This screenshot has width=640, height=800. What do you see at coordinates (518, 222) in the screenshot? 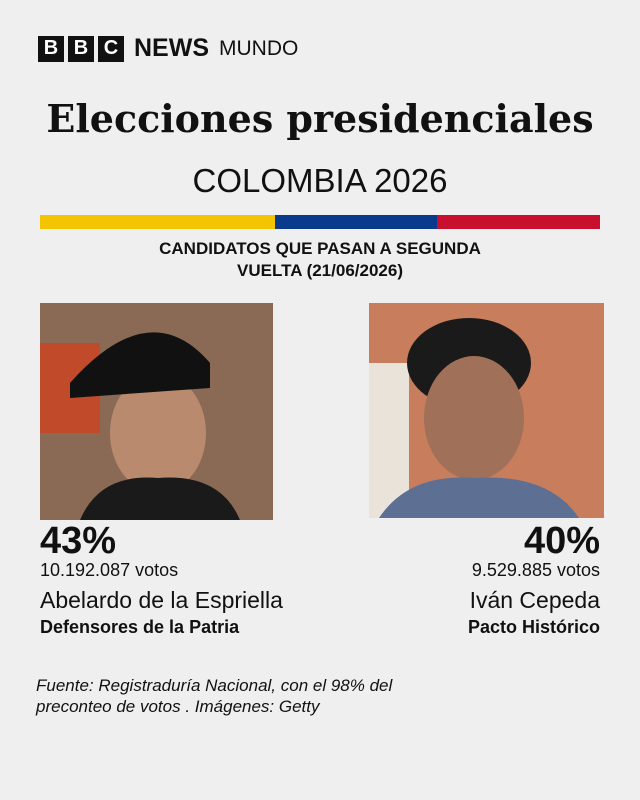
I see `flag-red` at bounding box center [518, 222].